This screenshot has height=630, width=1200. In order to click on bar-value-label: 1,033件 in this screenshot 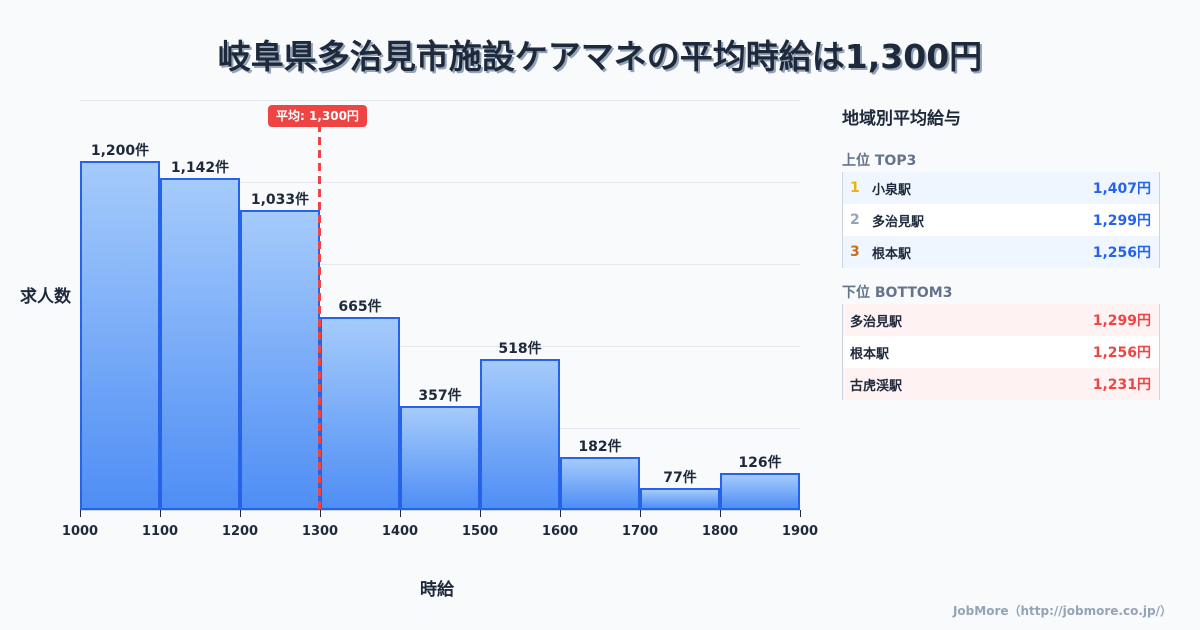, I will do `click(280, 200)`.